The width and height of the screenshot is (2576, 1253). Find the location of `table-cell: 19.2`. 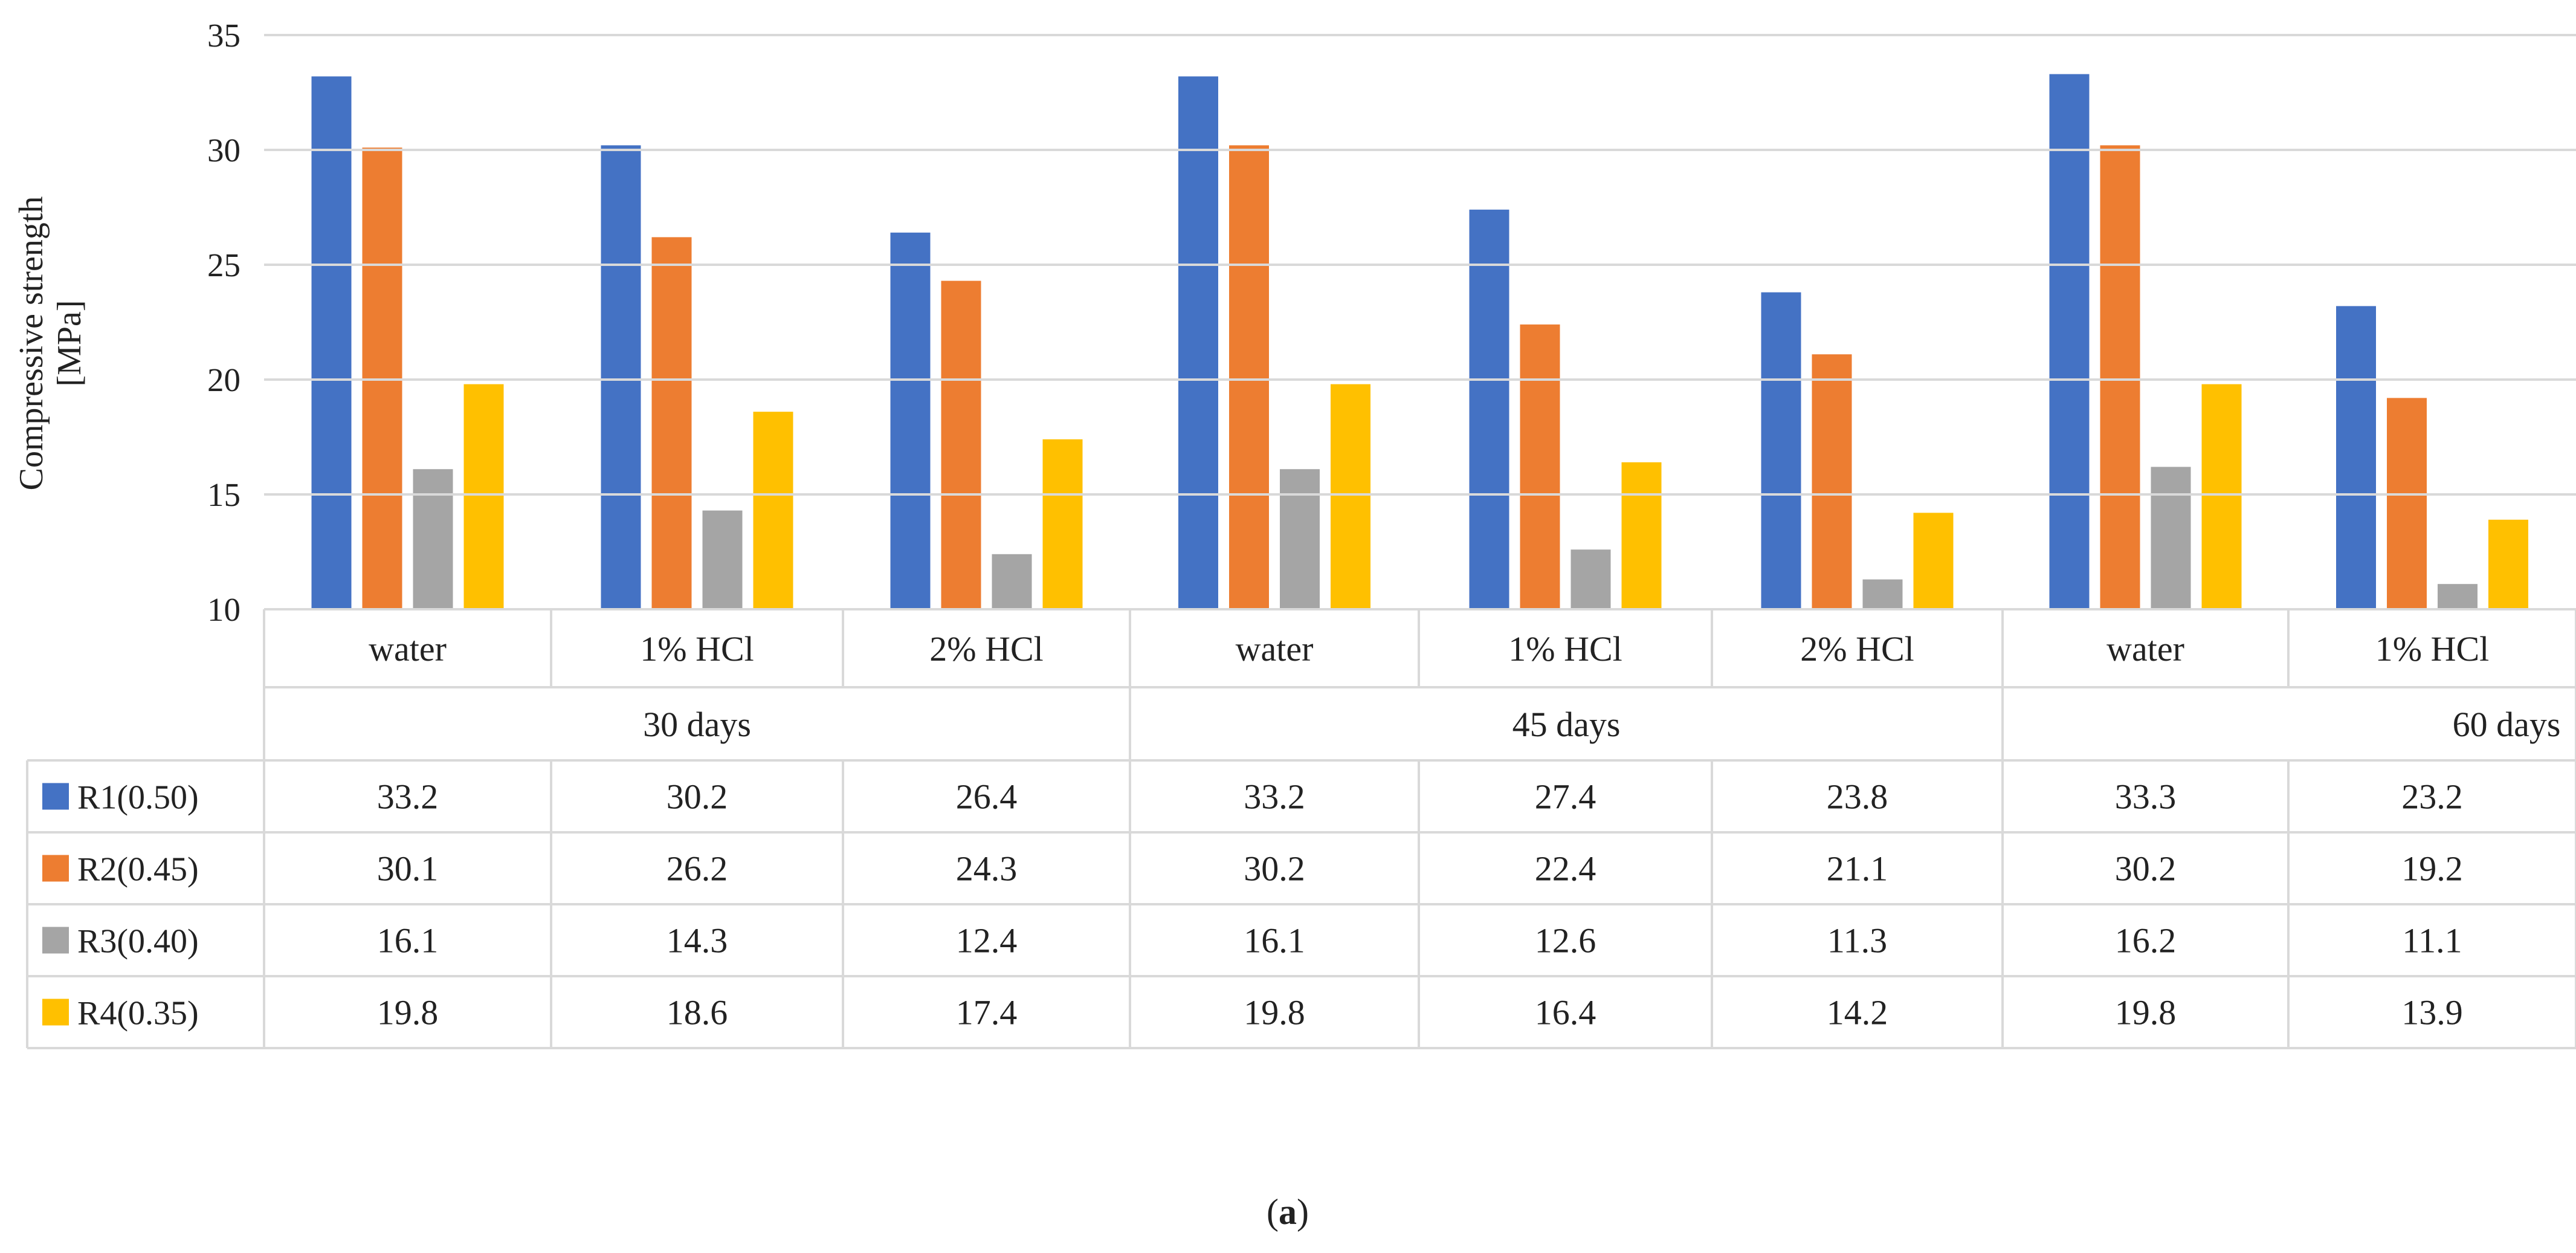

table-cell: 19.2 is located at coordinates (2432, 869).